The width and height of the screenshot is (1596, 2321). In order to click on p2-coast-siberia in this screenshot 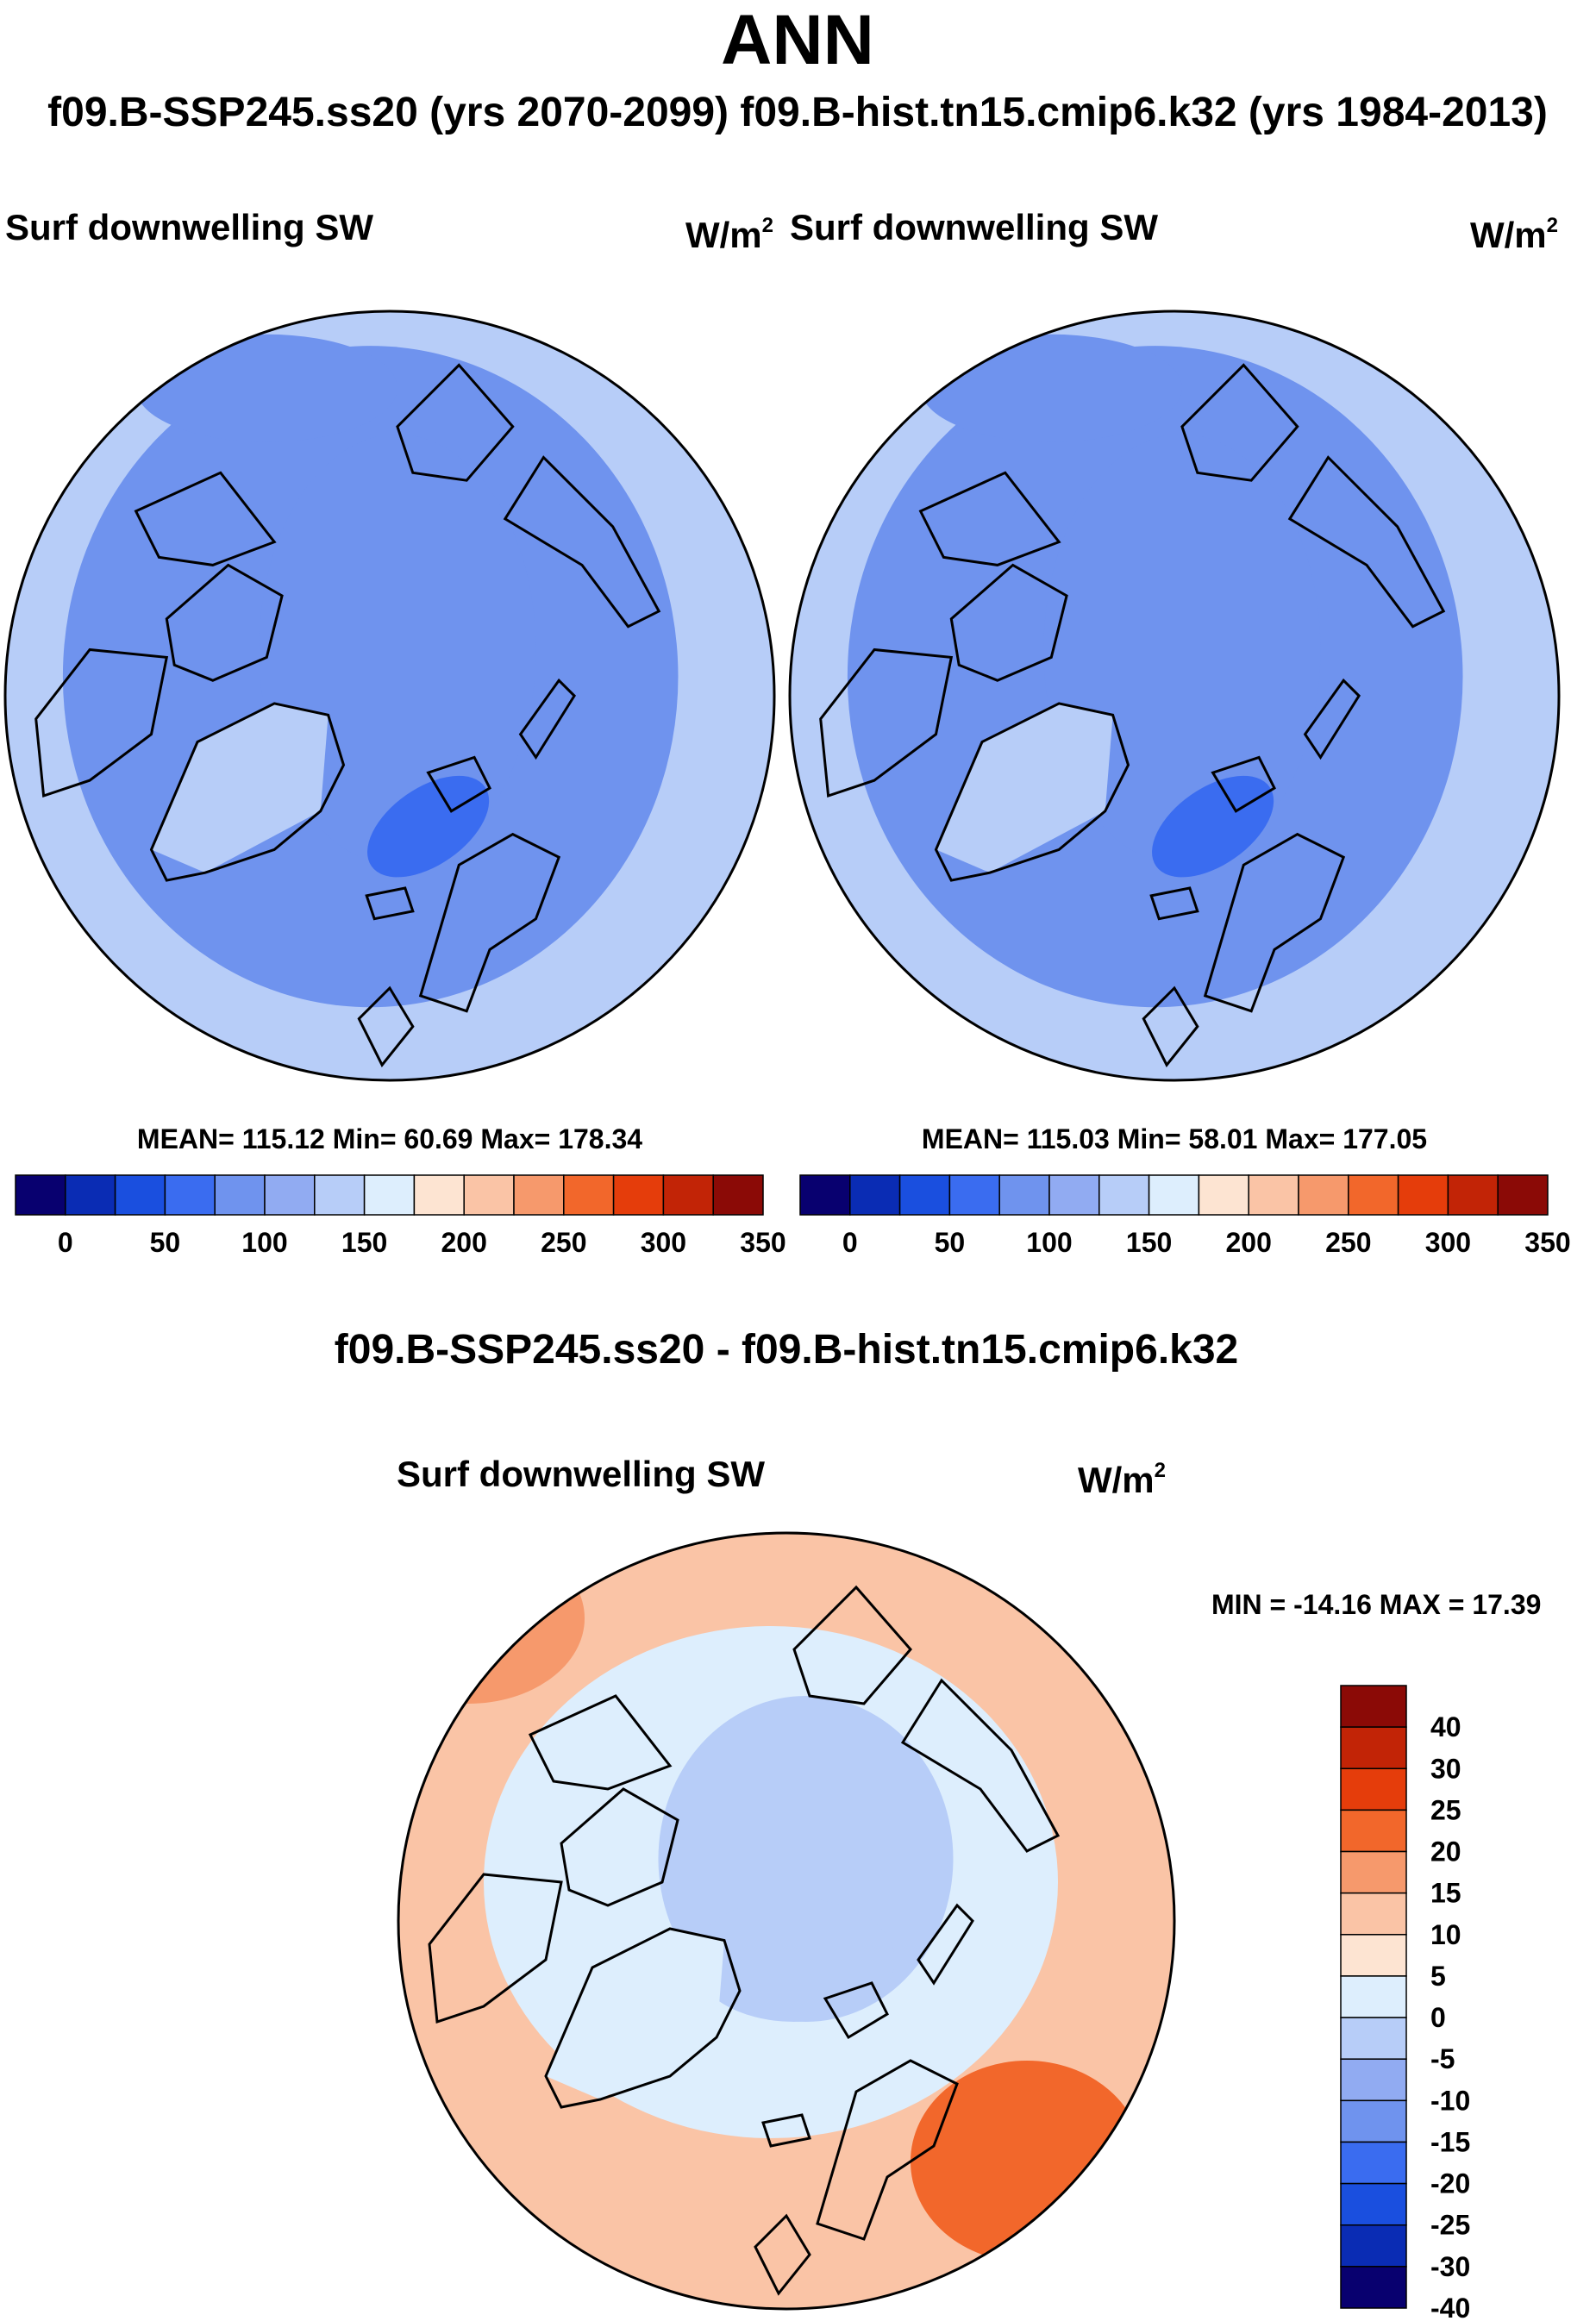, I will do `click(1366, 542)`.